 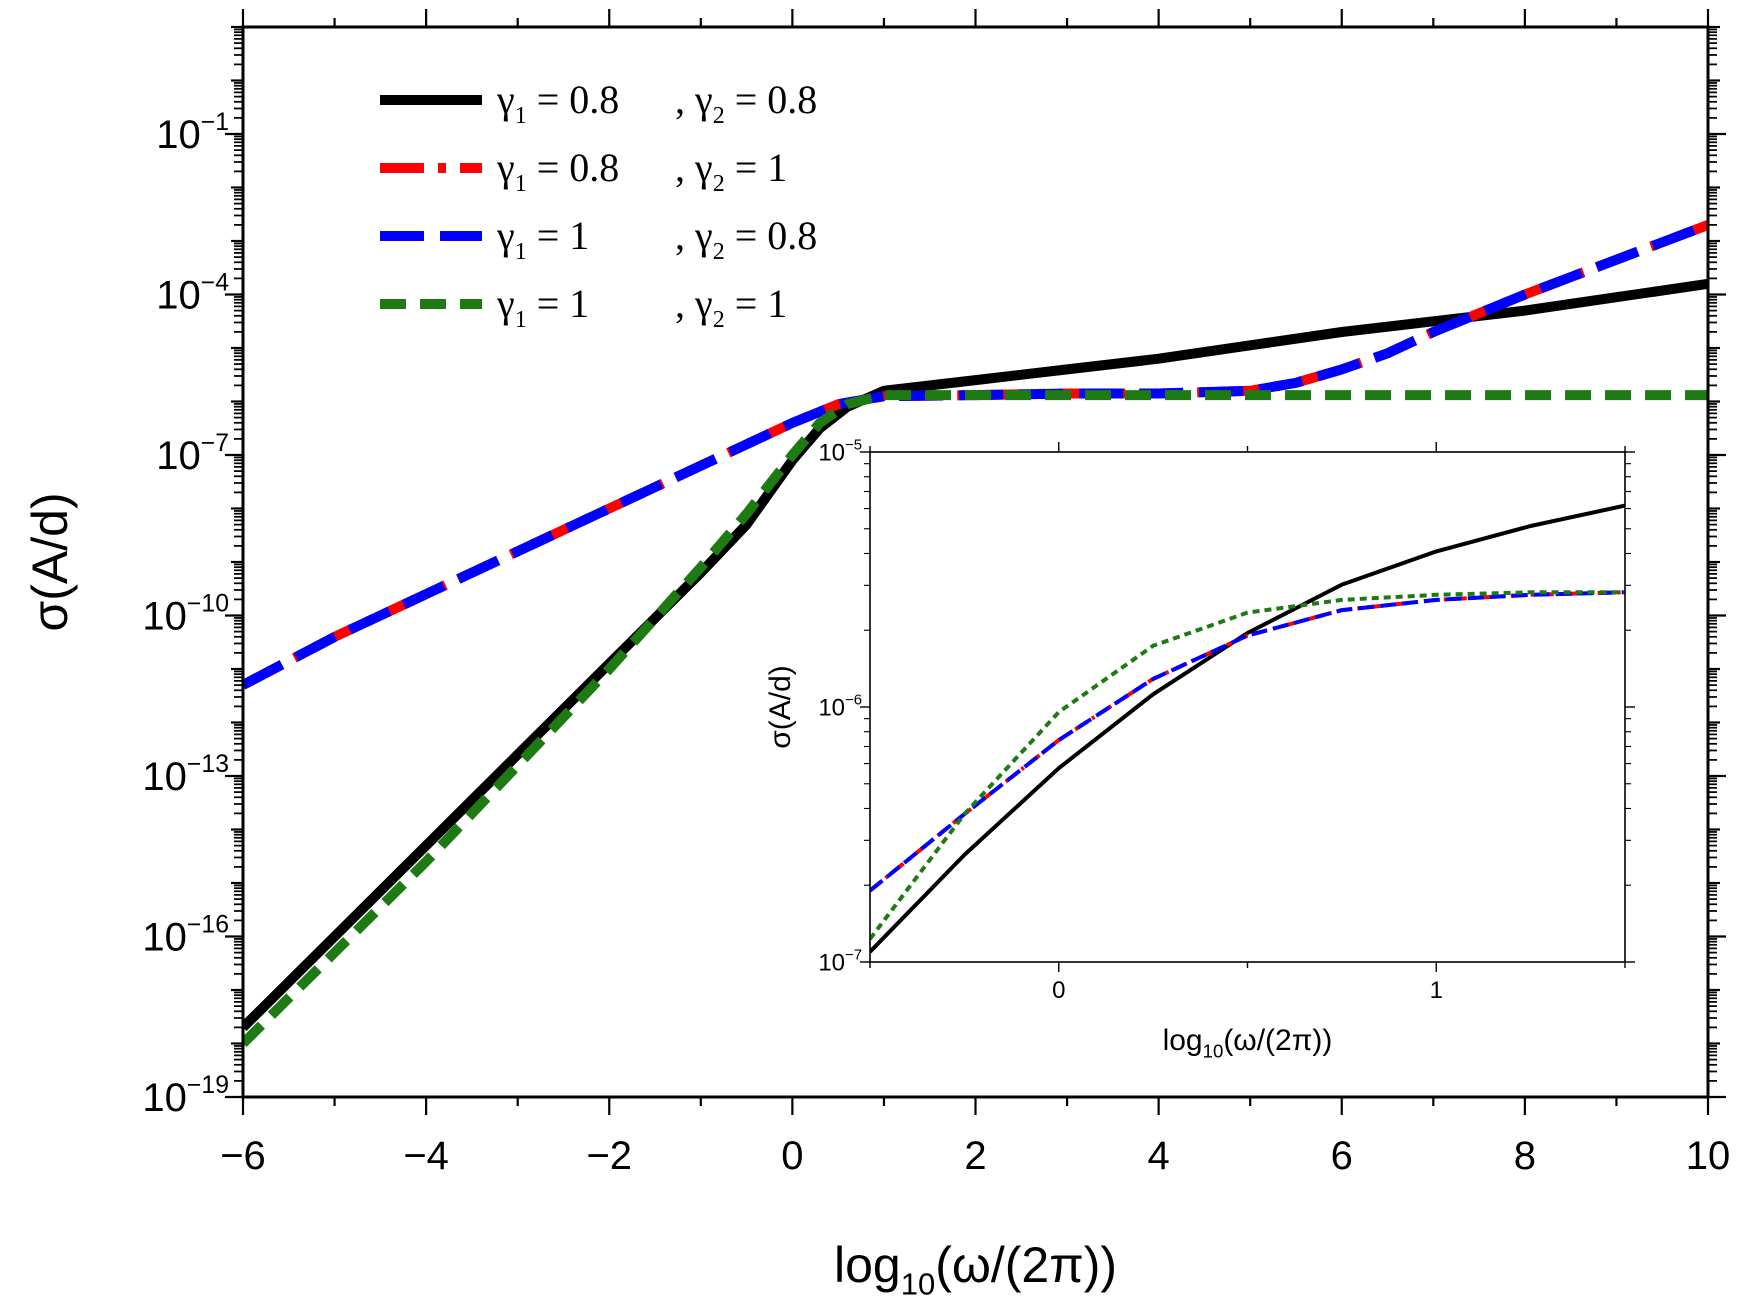 What do you see at coordinates (1708, 1156) in the screenshot?
I see `x-tick-label: 10` at bounding box center [1708, 1156].